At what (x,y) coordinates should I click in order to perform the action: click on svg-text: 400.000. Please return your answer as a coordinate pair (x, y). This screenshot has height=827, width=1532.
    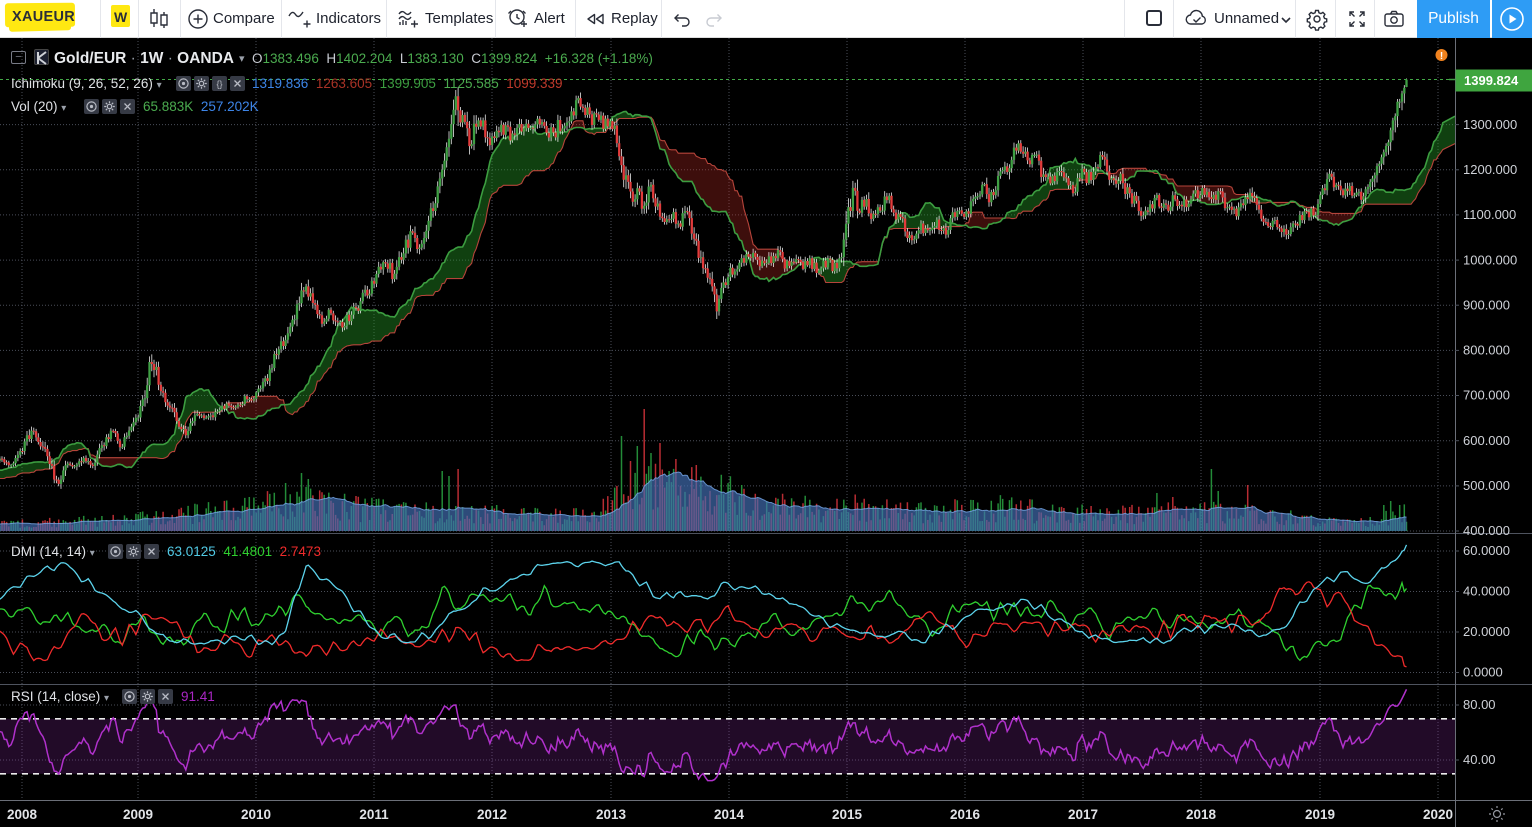
    Looking at the image, I should click on (1486, 530).